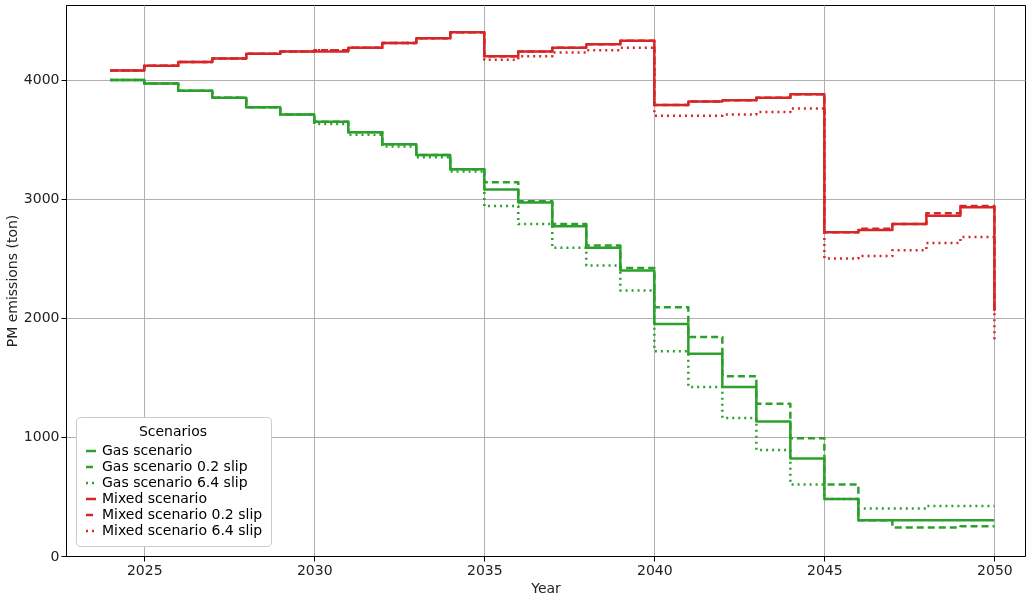  I want to click on legend-title: Scenarios, so click(173, 431).